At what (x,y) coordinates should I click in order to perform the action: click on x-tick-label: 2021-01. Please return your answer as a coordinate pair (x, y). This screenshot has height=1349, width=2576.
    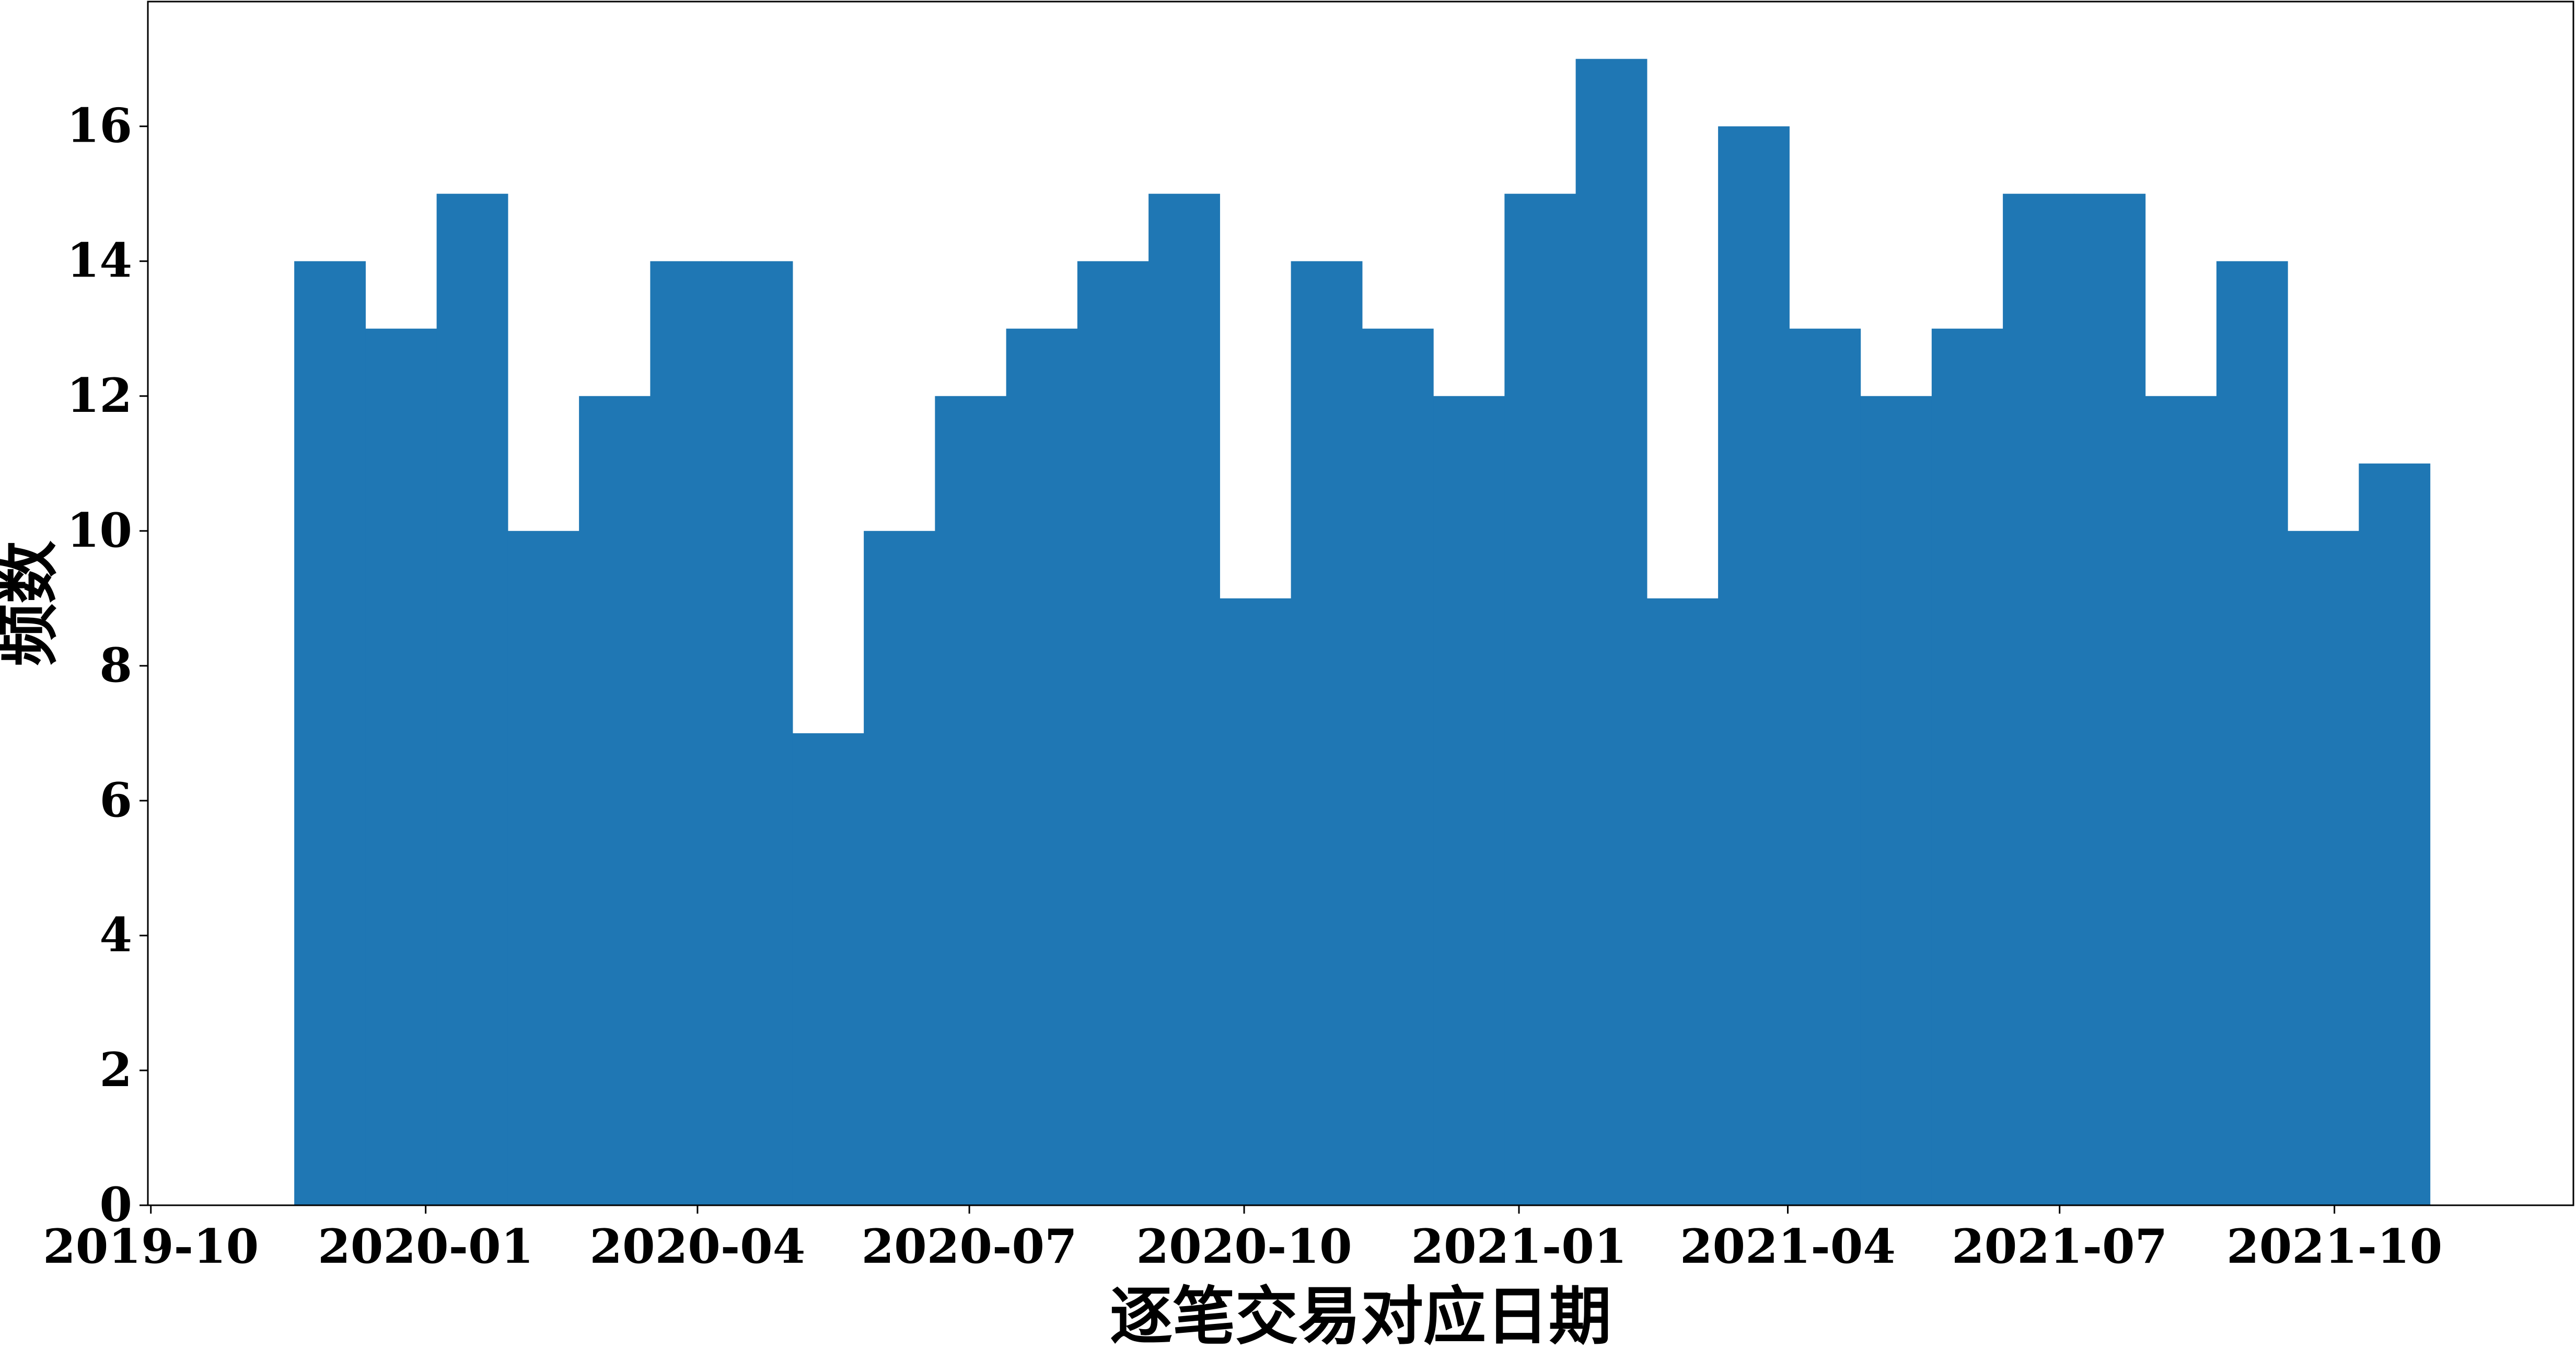
    Looking at the image, I should click on (1519, 1247).